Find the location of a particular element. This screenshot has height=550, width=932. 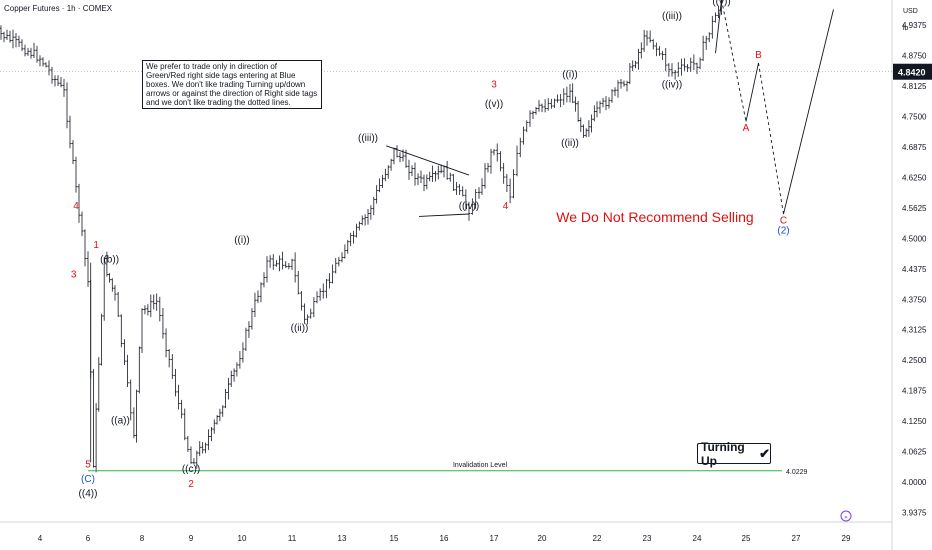

current-price-label: 4.8420 is located at coordinates (912, 73).